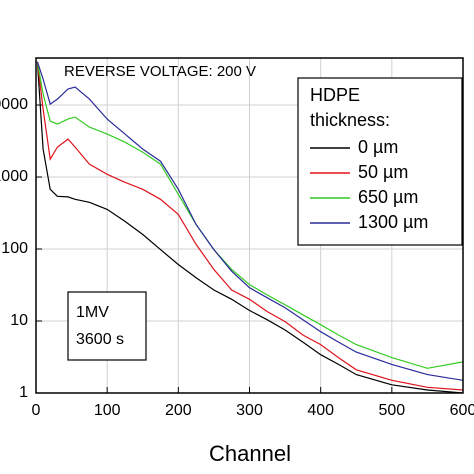 The height and width of the screenshot is (474, 474). Describe the element at coordinates (100, 339) in the screenshot. I see `annotation: 3600 s` at that location.